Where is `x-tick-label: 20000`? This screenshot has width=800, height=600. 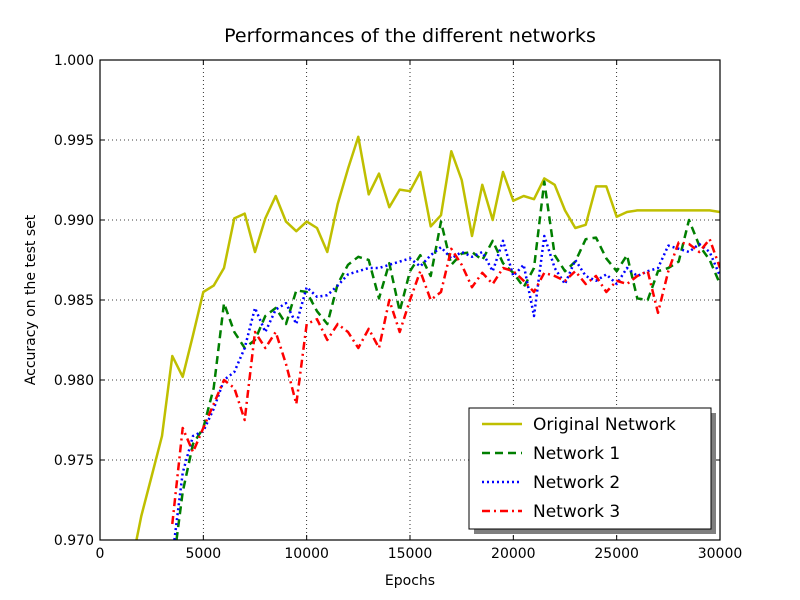 x-tick-label: 20000 is located at coordinates (513, 554).